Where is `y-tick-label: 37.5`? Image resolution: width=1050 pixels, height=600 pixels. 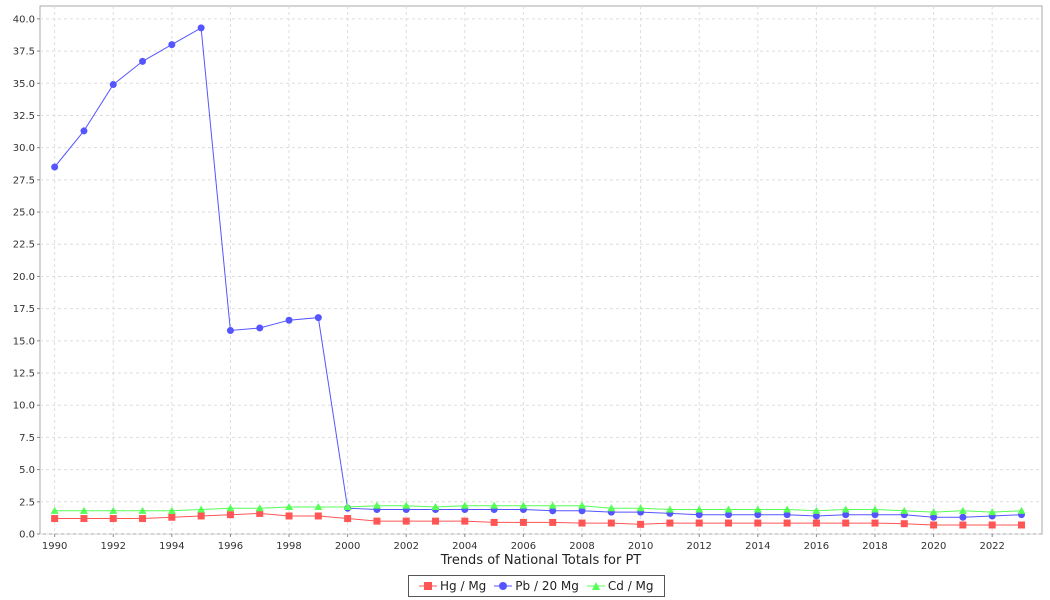
y-tick-label: 37.5 is located at coordinates (24, 52).